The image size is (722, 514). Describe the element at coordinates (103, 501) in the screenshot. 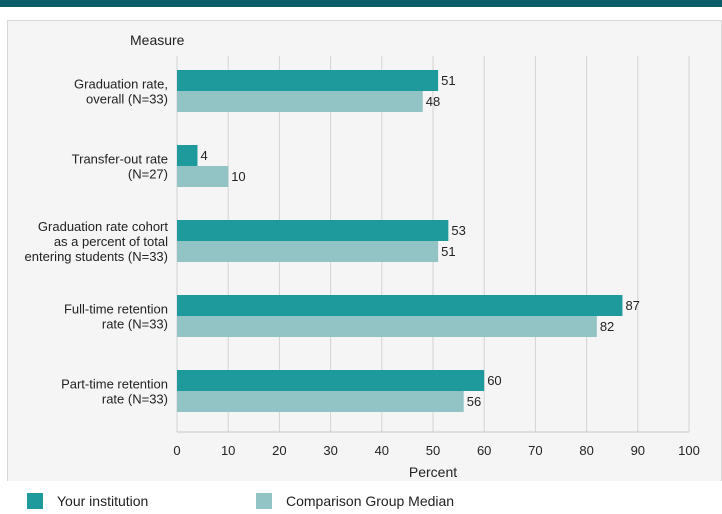

I see `legend-label-your-institution: Your institution` at that location.